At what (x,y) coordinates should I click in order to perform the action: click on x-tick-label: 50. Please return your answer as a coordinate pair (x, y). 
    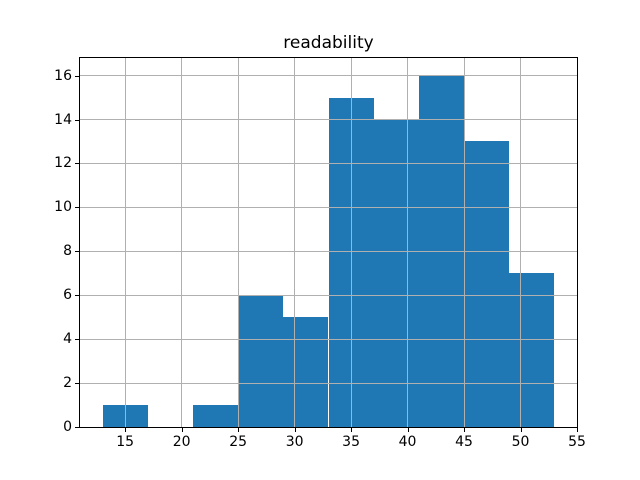
    Looking at the image, I should click on (520, 442).